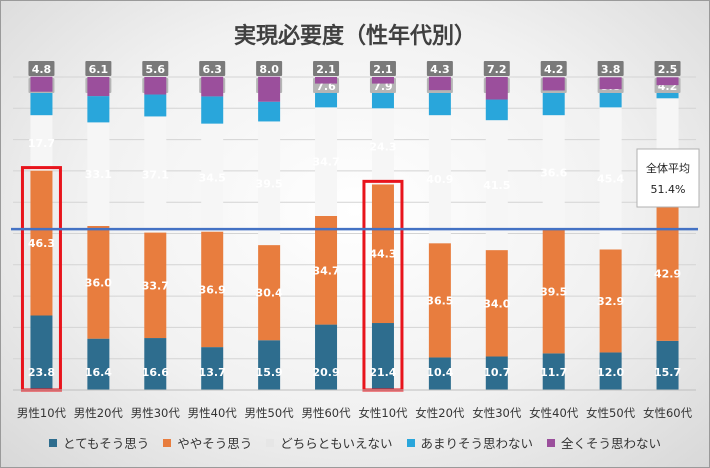 The width and height of the screenshot is (710, 468). I want to click on data-label: 6.3, so click(212, 69).